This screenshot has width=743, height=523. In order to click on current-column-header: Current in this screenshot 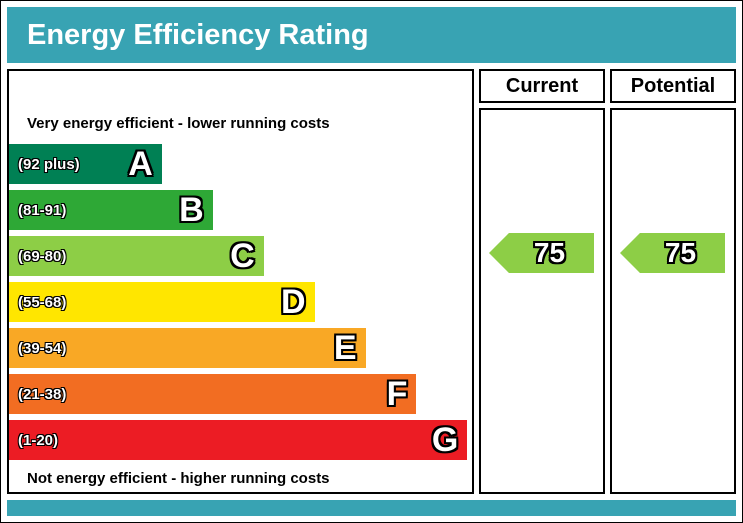, I will do `click(542, 86)`.